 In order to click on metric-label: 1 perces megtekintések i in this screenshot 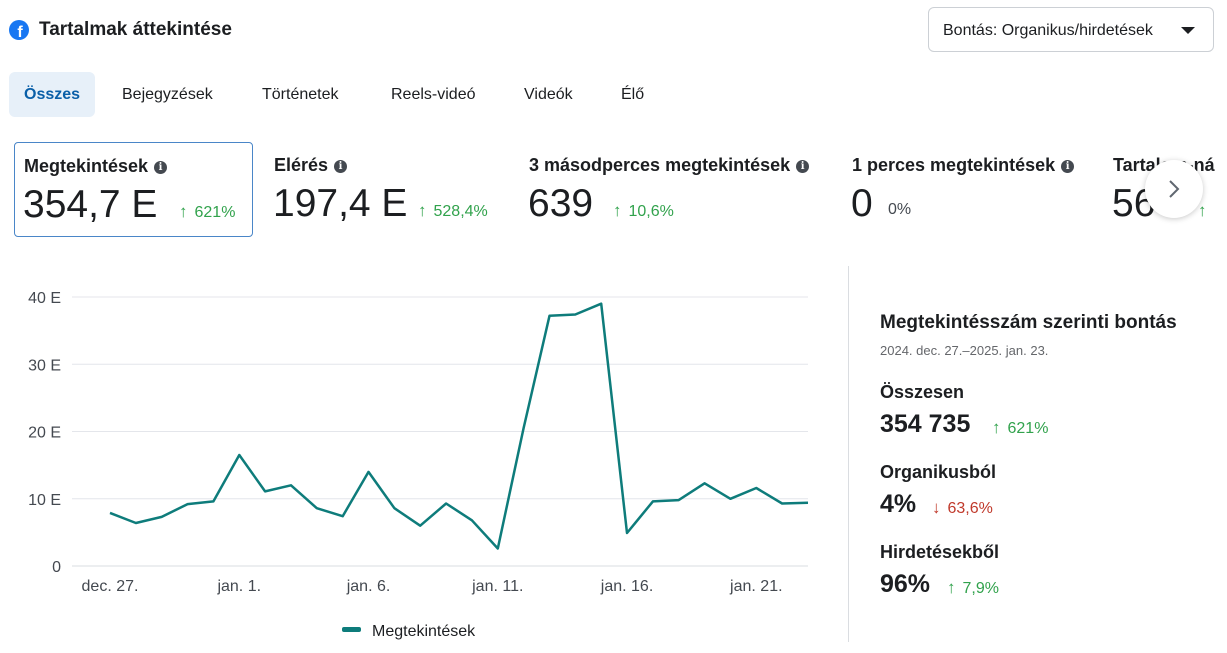, I will do `click(963, 165)`.